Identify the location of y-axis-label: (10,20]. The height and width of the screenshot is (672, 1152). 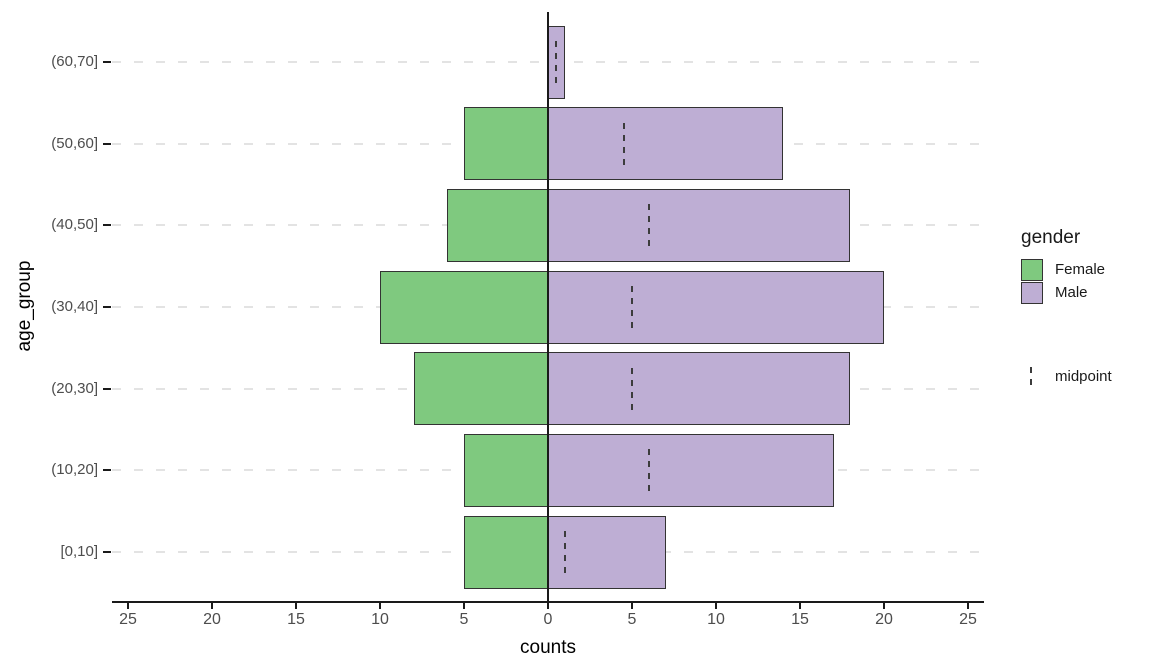
(74, 470).